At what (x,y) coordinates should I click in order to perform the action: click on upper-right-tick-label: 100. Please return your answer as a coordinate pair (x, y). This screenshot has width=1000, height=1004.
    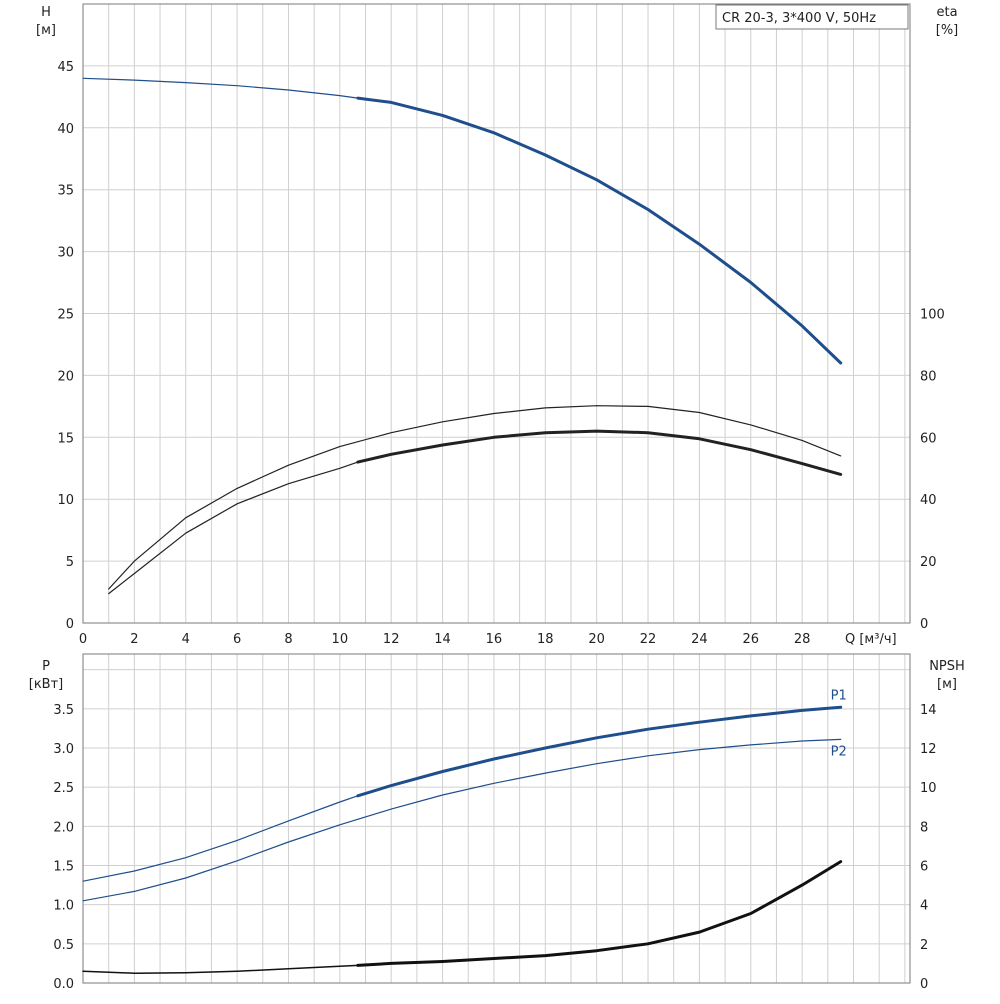
    Looking at the image, I should click on (932, 315).